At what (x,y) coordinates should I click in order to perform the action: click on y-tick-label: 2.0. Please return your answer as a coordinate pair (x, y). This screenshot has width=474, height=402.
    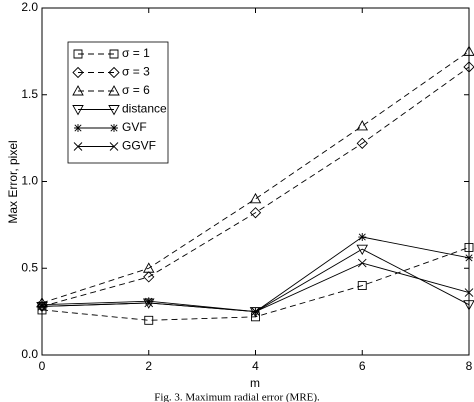
    Looking at the image, I should click on (29, 7).